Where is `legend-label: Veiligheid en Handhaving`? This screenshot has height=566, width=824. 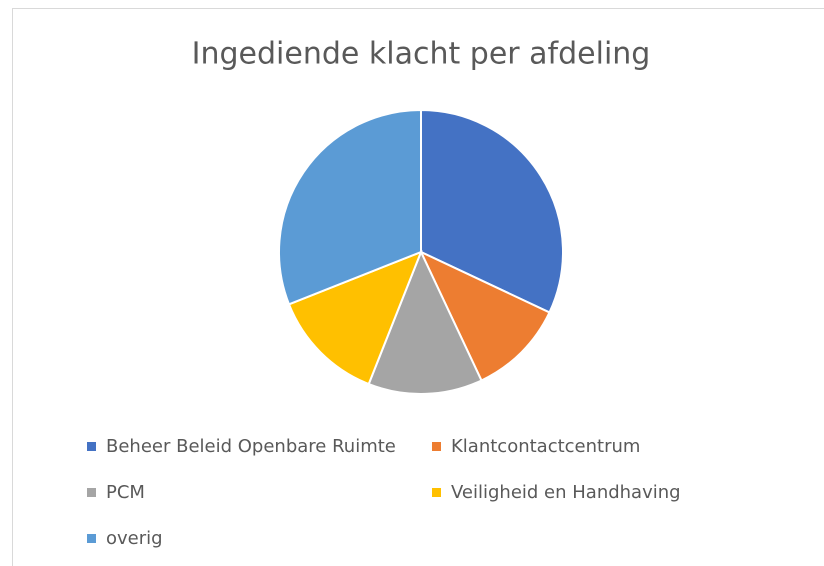
legend-label: Veiligheid en Handhaving is located at coordinates (566, 492).